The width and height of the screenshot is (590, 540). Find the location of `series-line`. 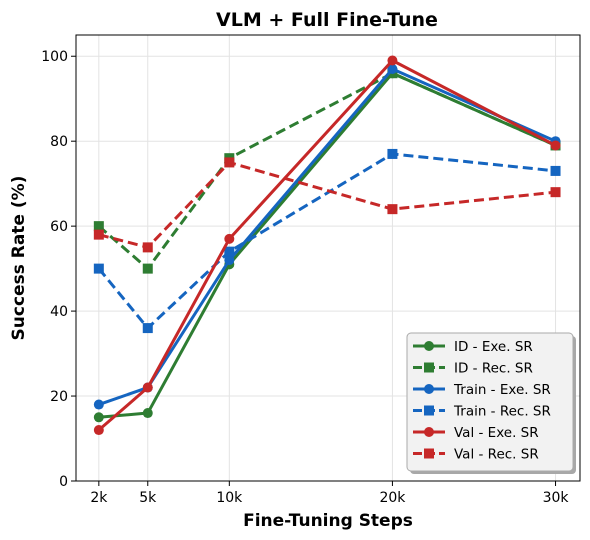

series-line is located at coordinates (327, 204).